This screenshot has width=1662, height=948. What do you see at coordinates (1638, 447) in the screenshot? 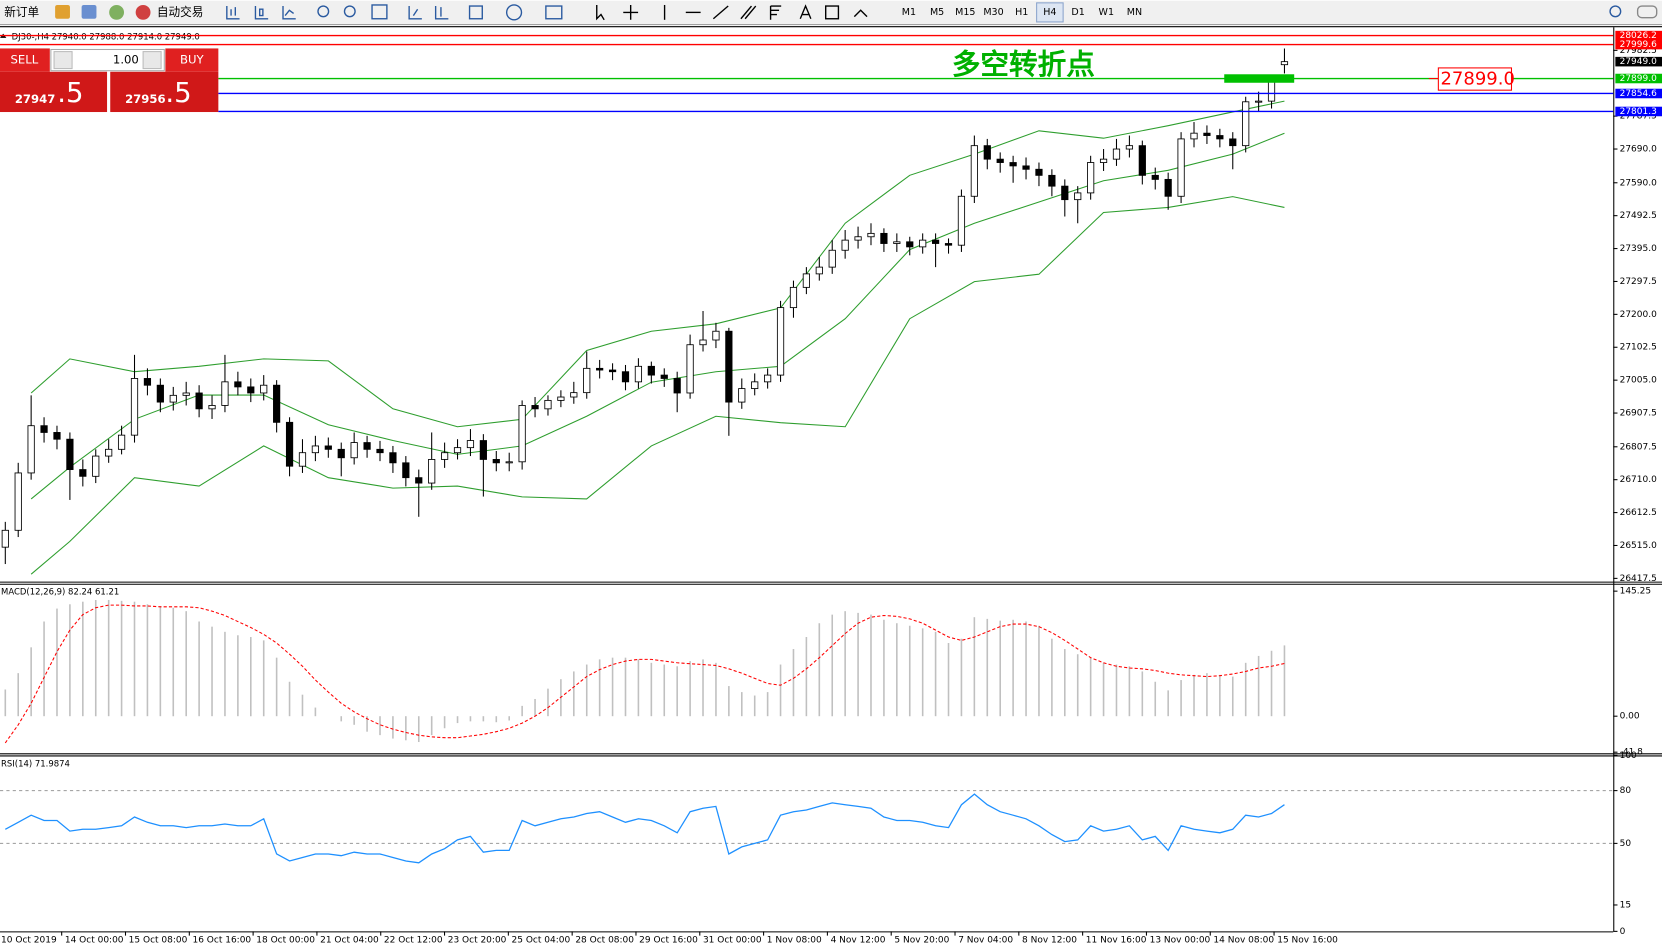
I see `y-tick-label: 26807.5` at bounding box center [1638, 447].